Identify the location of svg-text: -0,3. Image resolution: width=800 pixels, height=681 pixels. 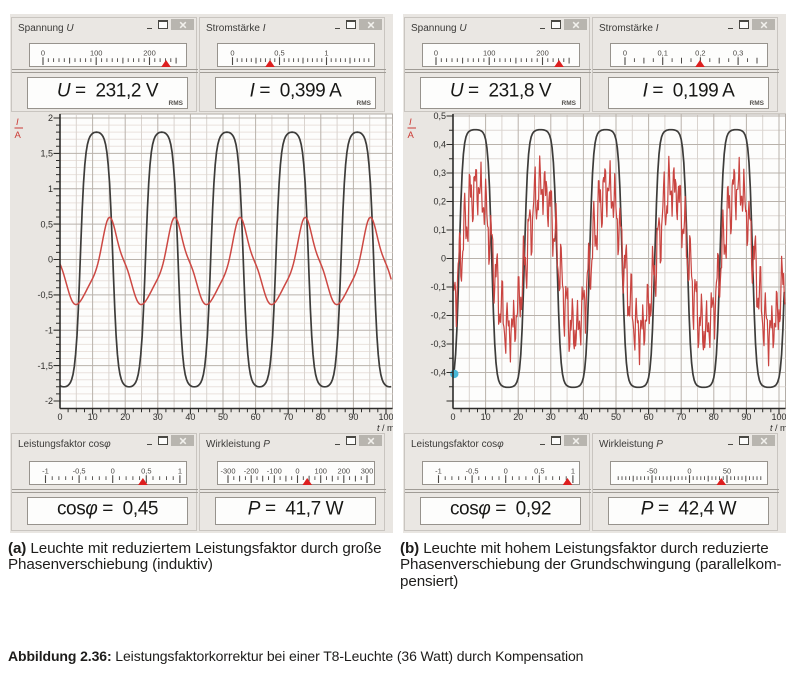
(438, 344).